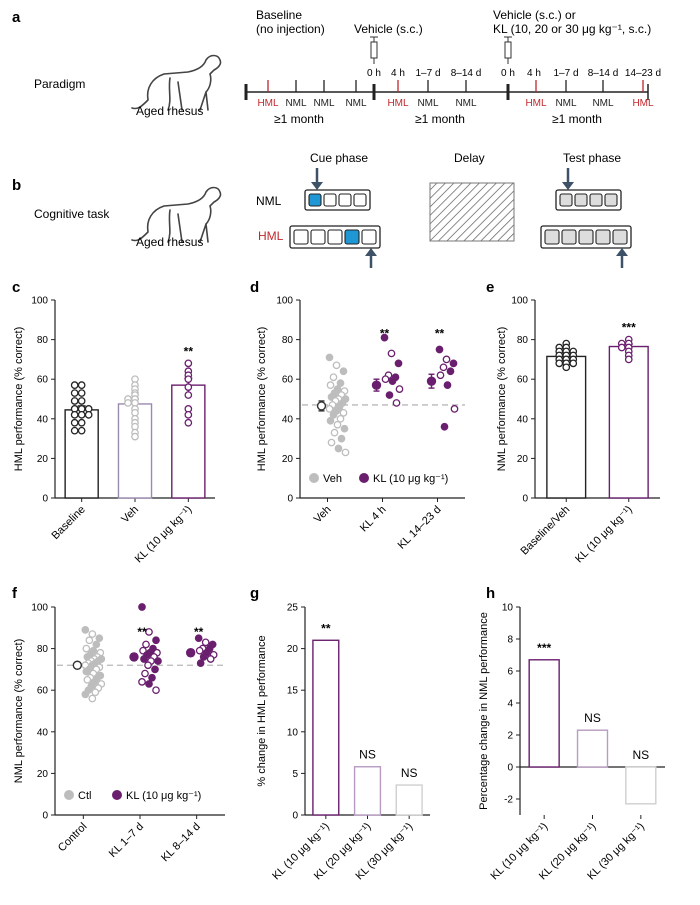  Describe the element at coordinates (72, 214) in the screenshot. I see `cognitive-task-label: Cognitive task` at that location.